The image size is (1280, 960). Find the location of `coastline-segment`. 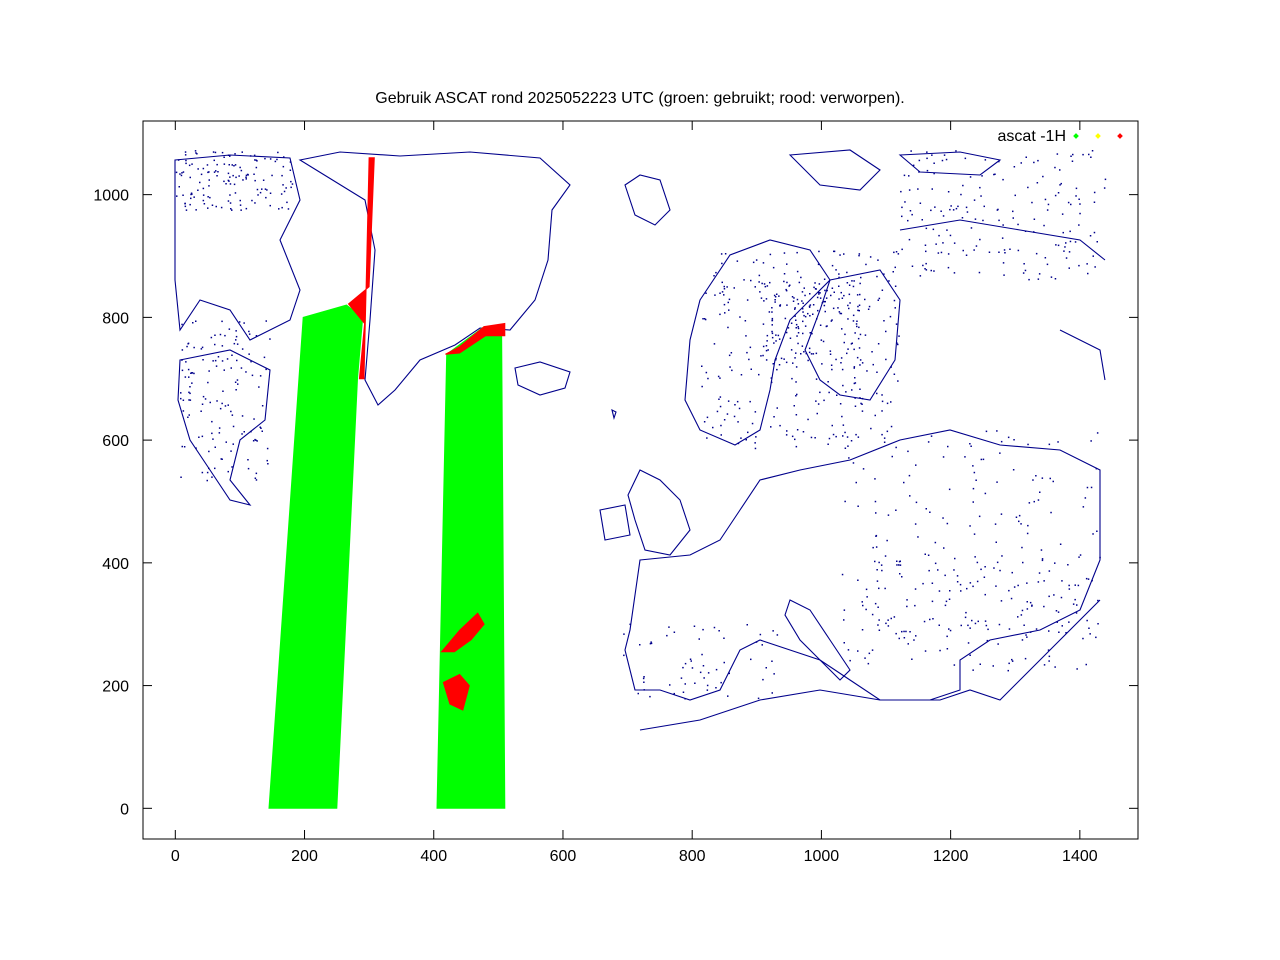

coastline-segment is located at coordinates (647, 200).